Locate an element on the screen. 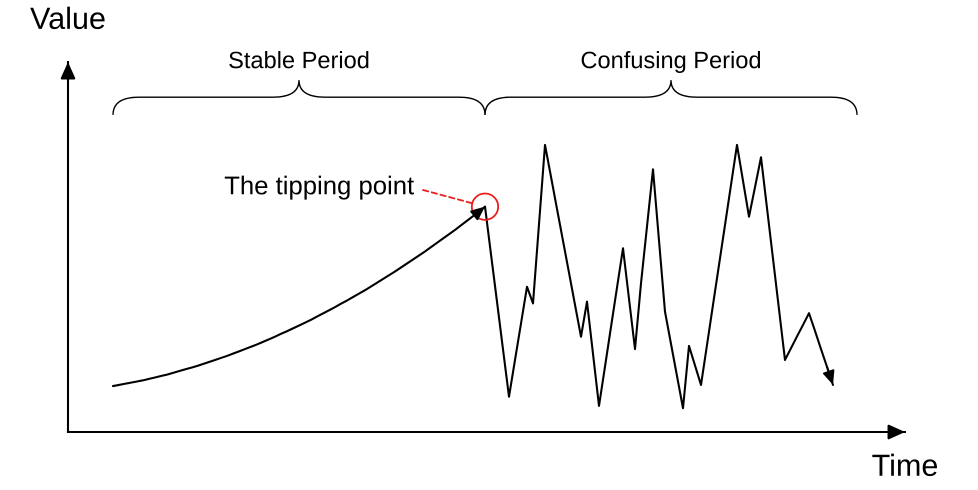  text: Stable Period is located at coordinates (298, 59).